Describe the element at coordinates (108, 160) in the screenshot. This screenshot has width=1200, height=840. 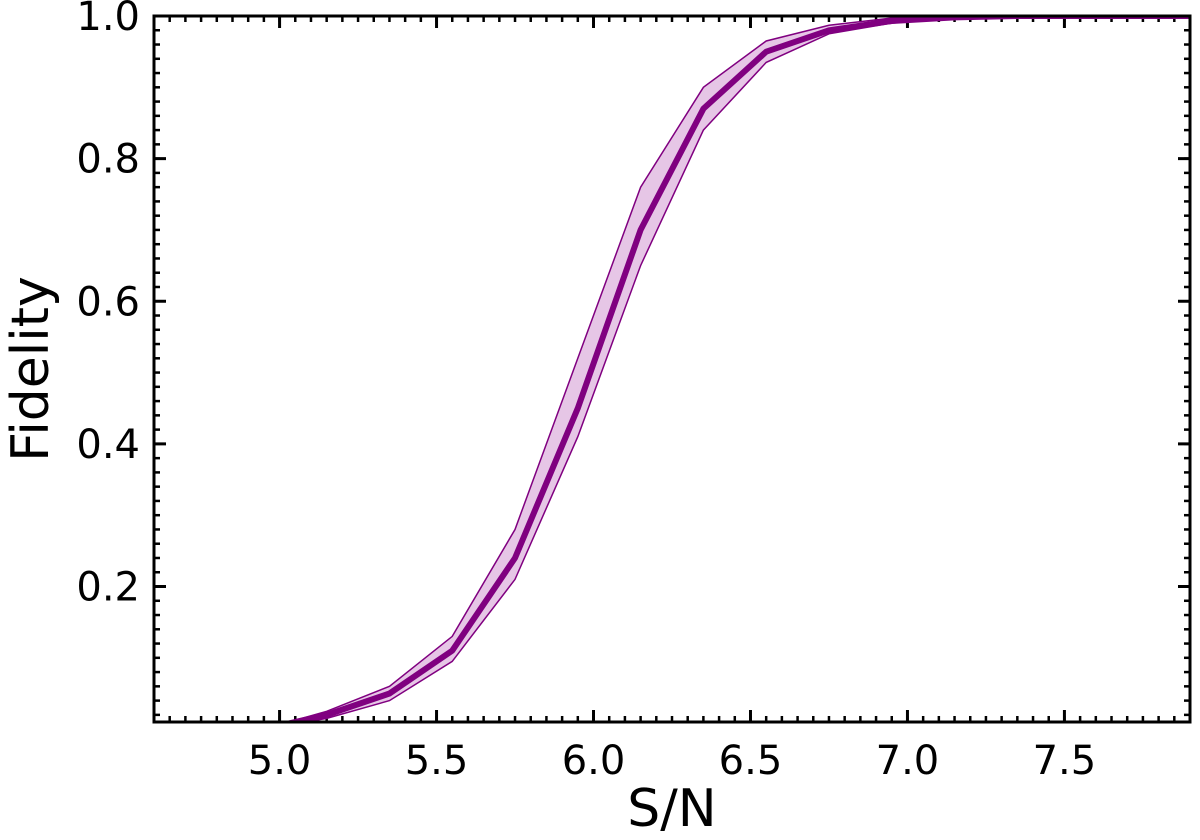
I see `y-tick-label: 0.8` at that location.